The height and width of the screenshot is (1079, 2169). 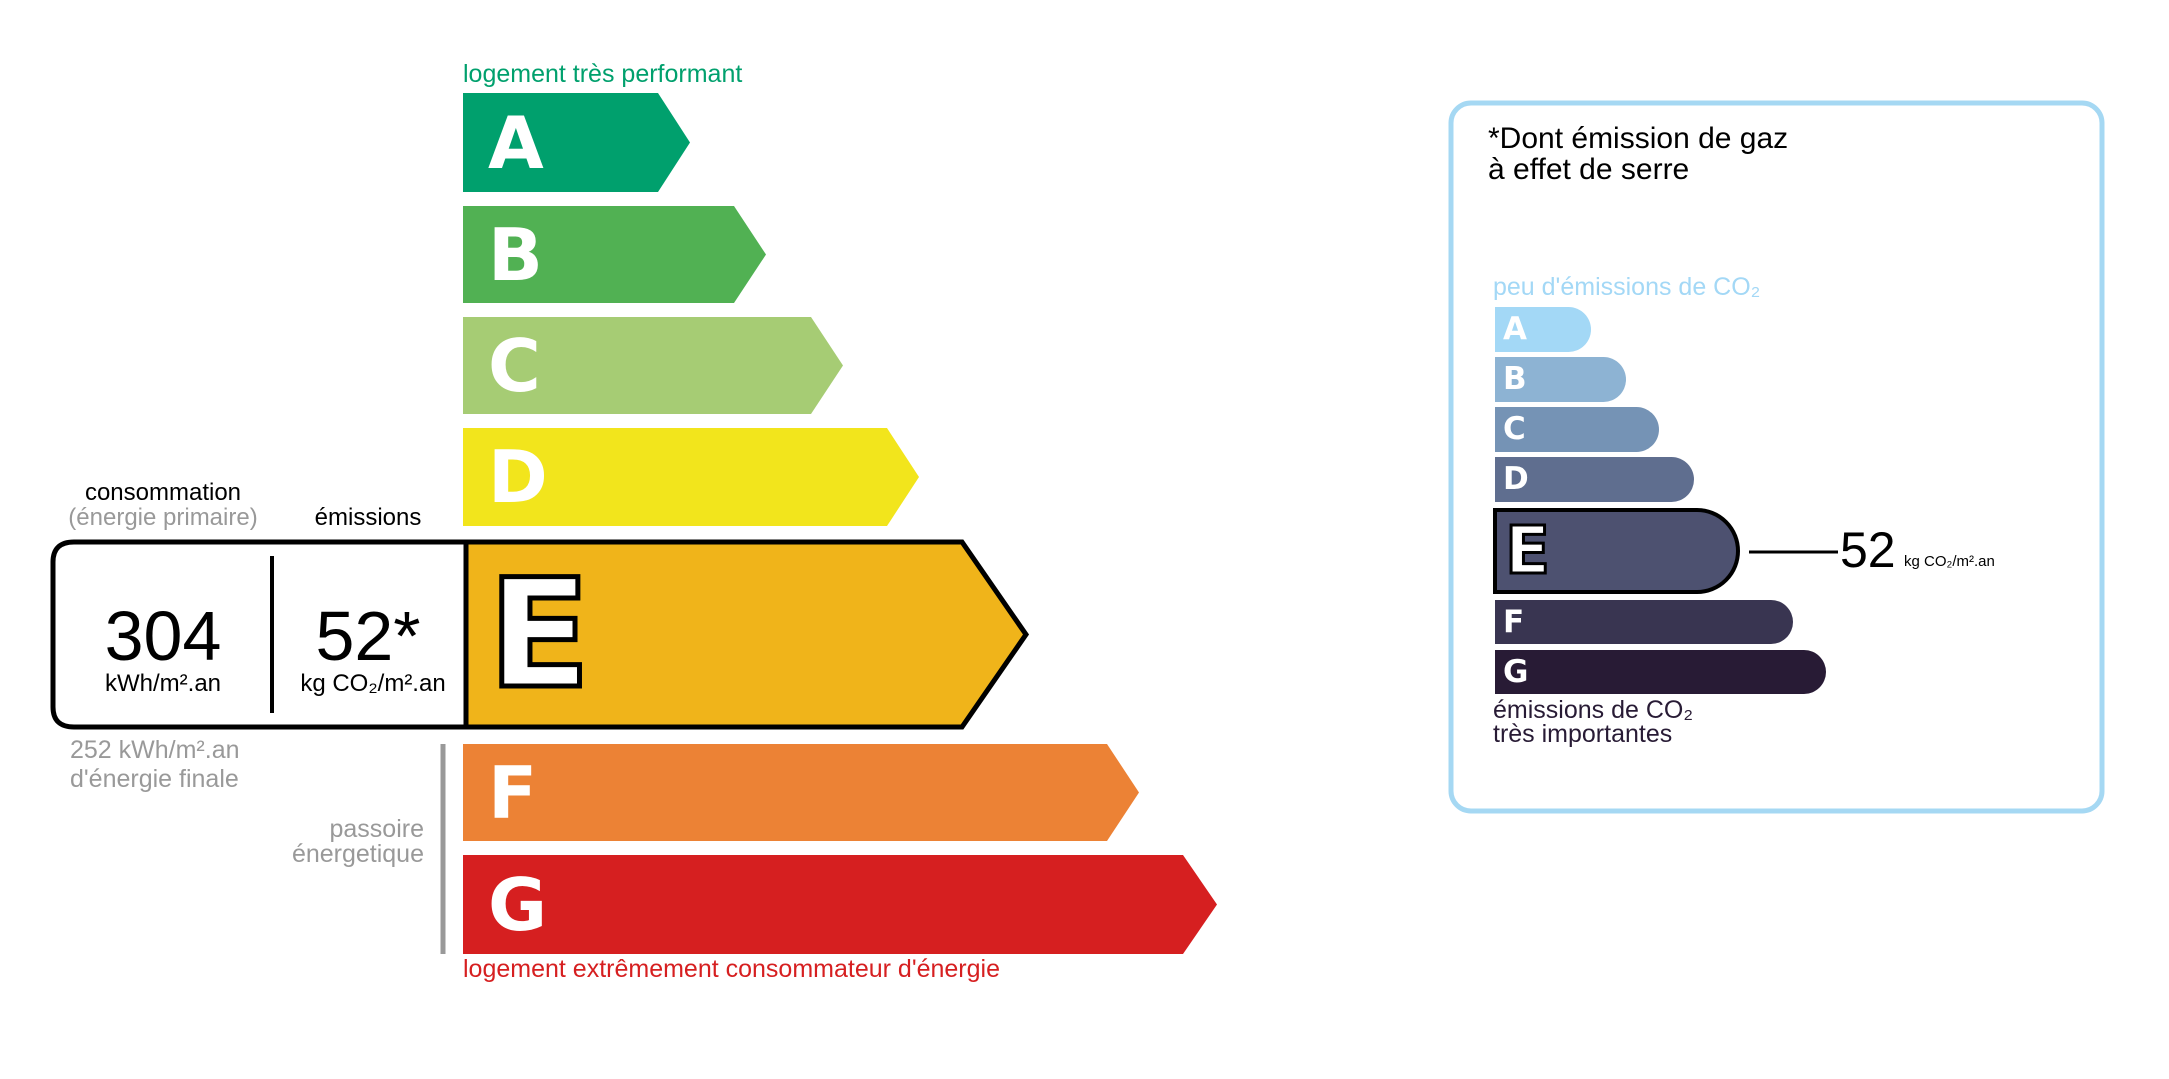 I want to click on energy-bar-d, so click(x=691, y=477).